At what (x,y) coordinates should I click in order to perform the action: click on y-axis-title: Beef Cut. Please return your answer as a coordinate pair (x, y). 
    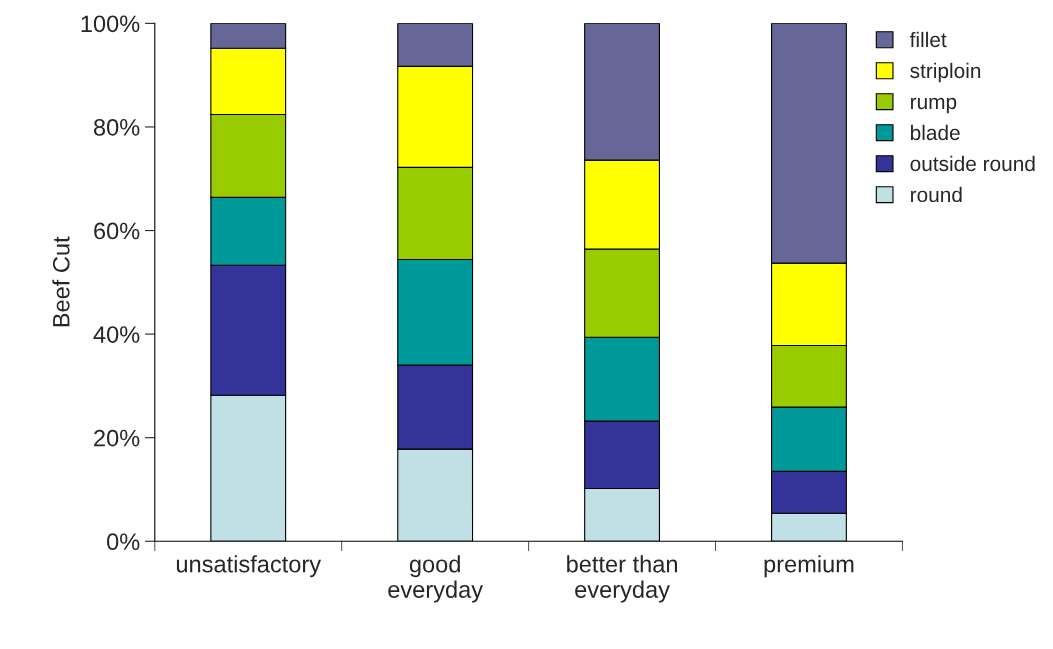
    Looking at the image, I should click on (61, 281).